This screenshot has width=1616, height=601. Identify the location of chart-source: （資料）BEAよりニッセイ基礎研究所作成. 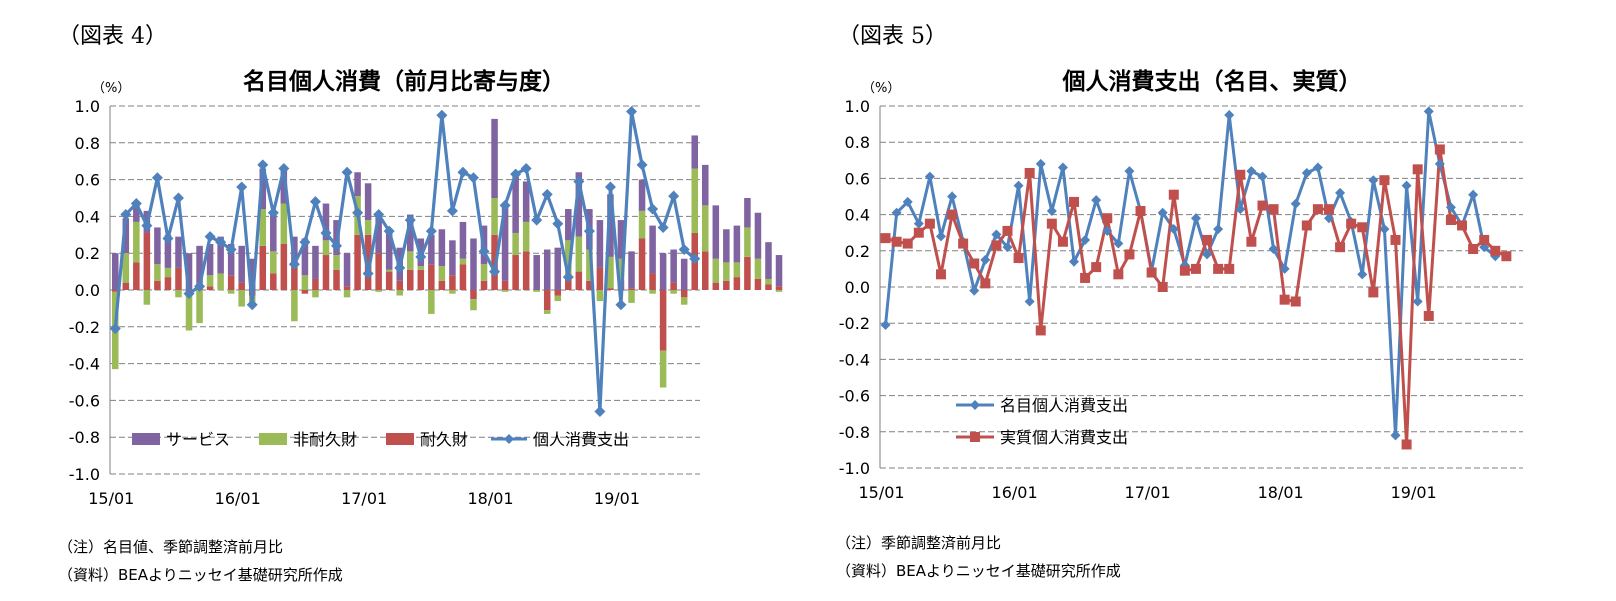
(200, 575).